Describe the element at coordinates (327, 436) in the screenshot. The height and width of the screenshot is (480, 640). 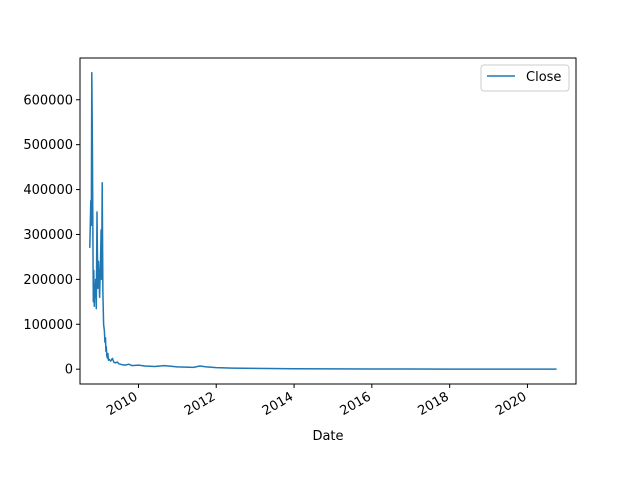
I see `x-axis-label: Date` at that location.